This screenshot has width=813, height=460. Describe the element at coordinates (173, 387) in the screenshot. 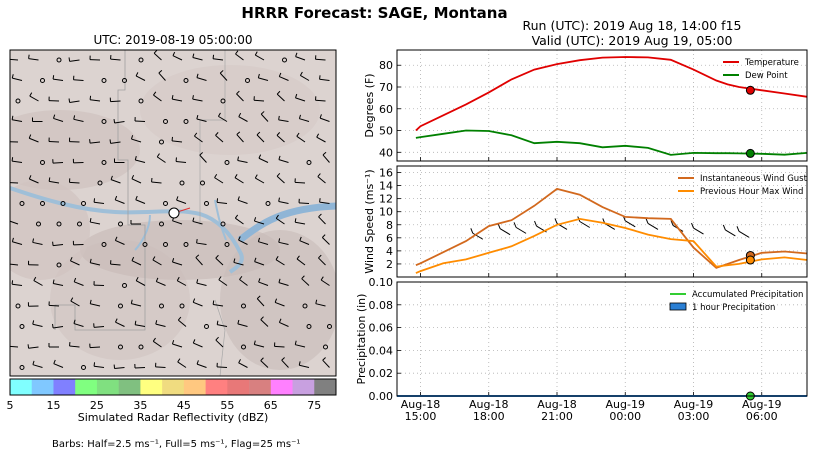

I see `colorbar-frame` at that location.